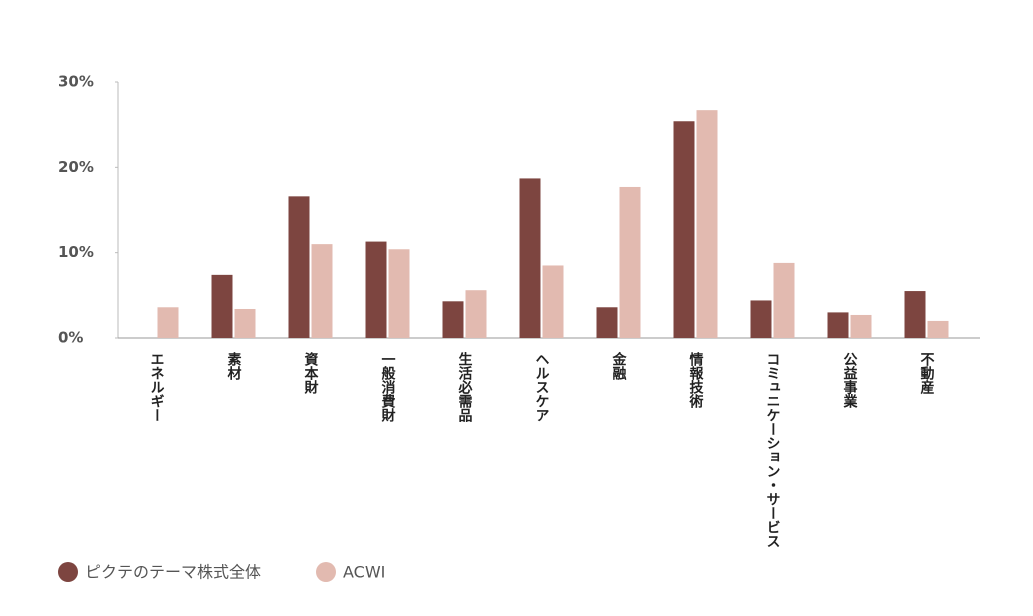  I want to click on y-tick-label: 20%, so click(76, 167).